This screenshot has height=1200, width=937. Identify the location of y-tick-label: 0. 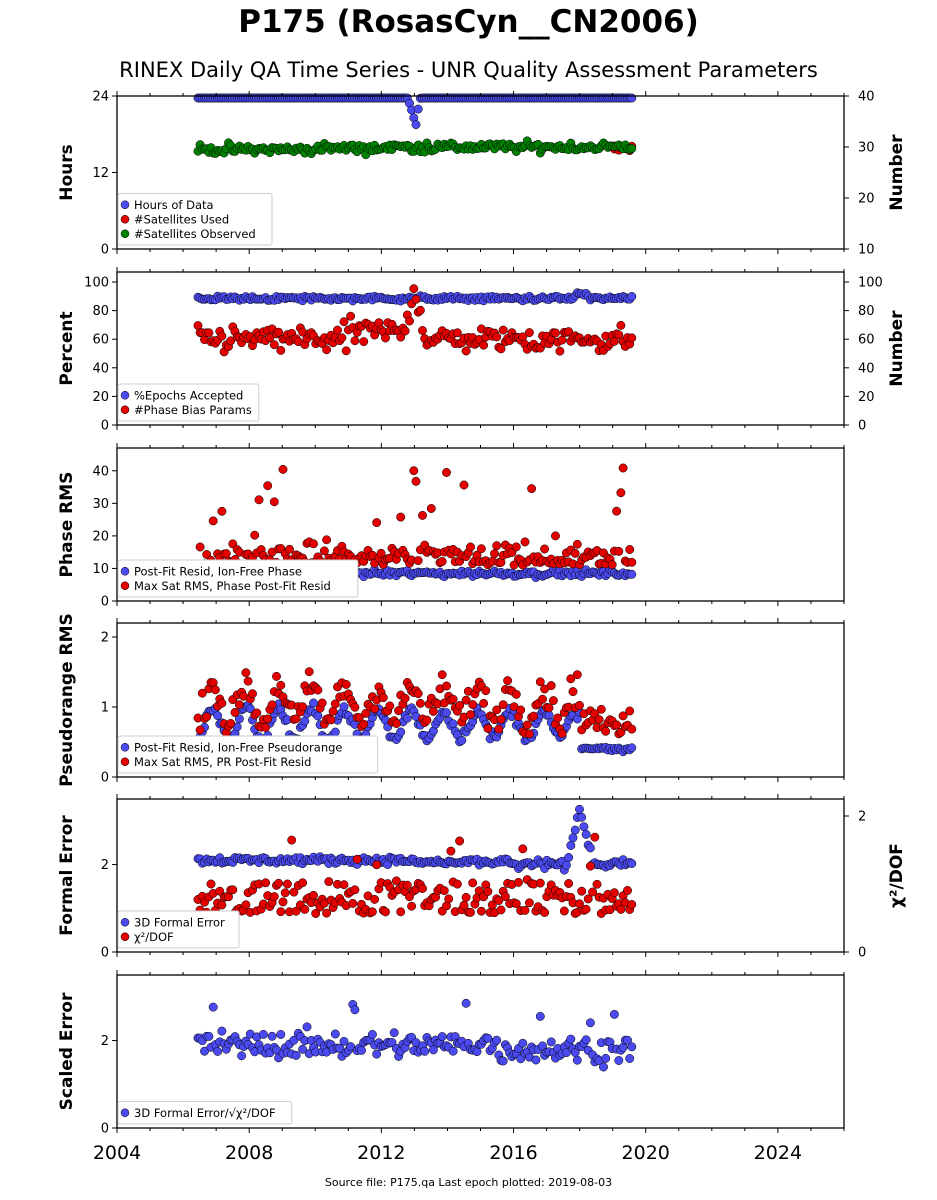
(105, 1129).